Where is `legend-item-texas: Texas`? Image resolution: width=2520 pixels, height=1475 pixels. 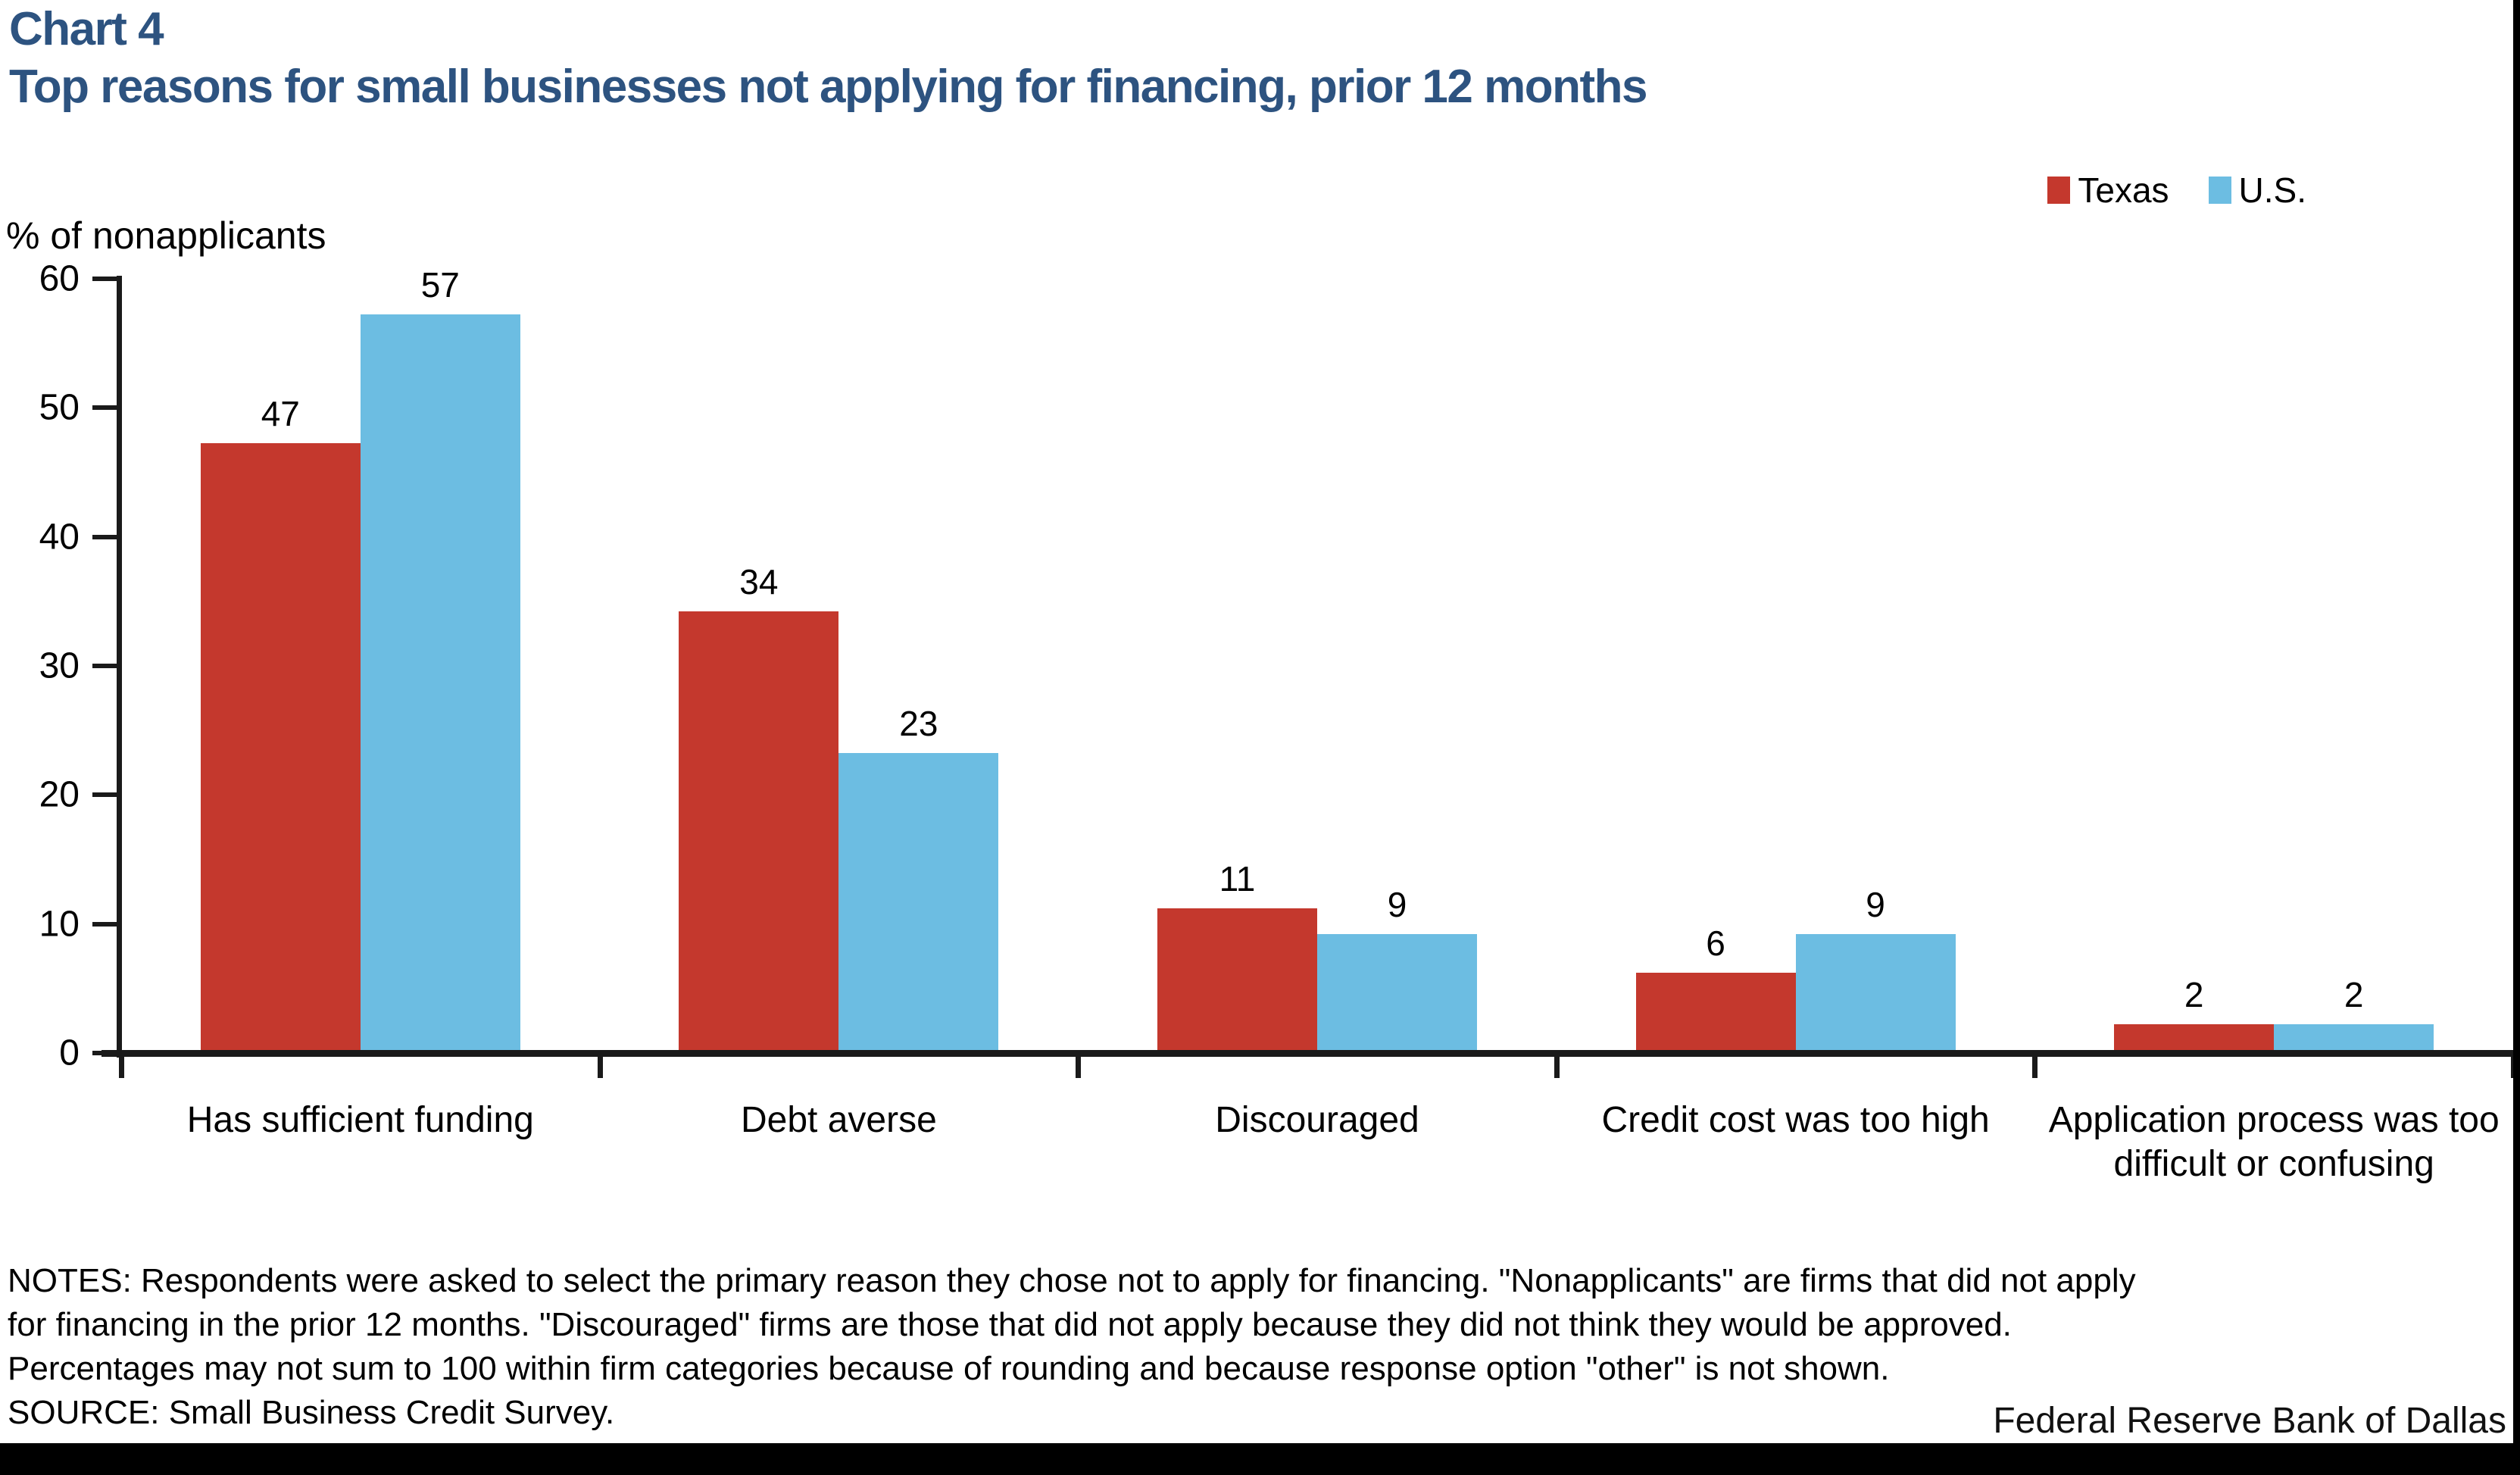
legend-item-texas: Texas is located at coordinates (2108, 190).